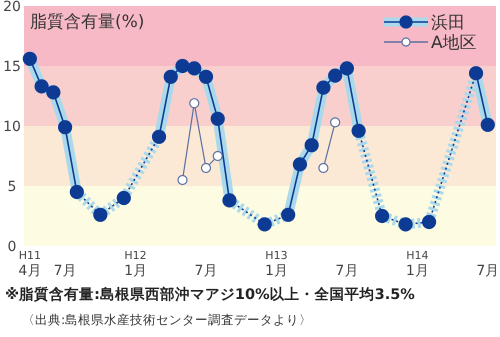 The image size is (500, 337). What do you see at coordinates (448, 23) in the screenshot?
I see `legend-label: 浜田` at bounding box center [448, 23].